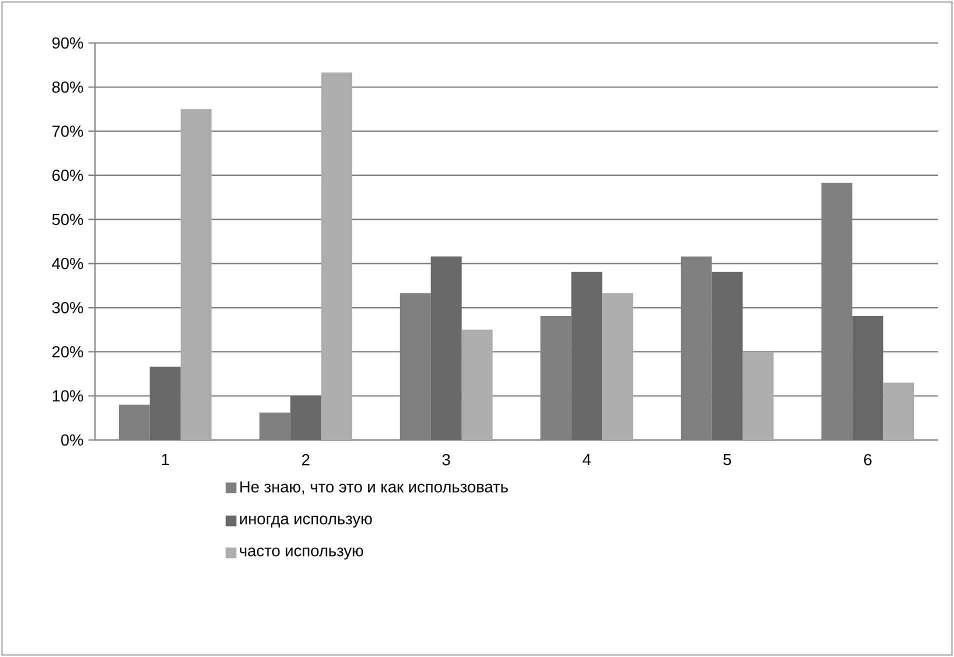 The height and width of the screenshot is (657, 954). What do you see at coordinates (68, 352) in the screenshot?
I see `y-tick-label: 20%` at bounding box center [68, 352].